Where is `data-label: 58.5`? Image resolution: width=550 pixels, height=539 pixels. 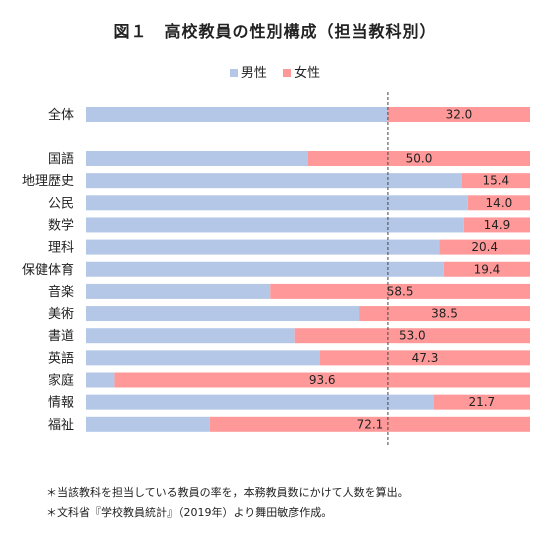
data-label: 58.5 is located at coordinates (400, 291).